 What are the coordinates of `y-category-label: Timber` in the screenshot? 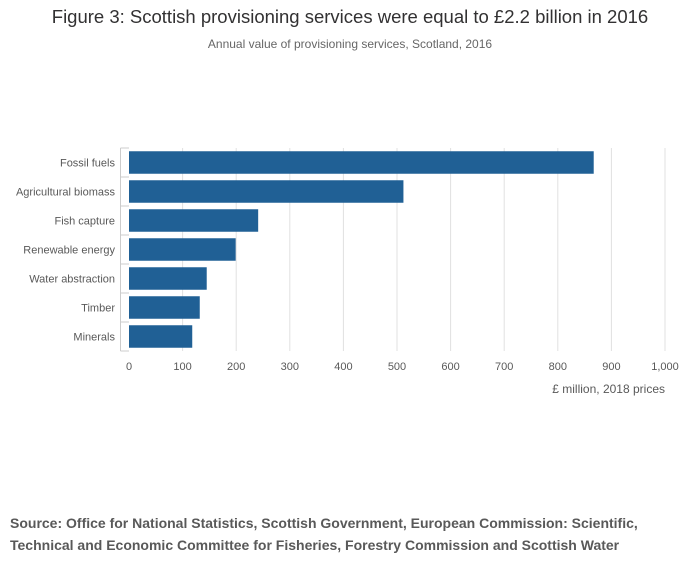 It's located at (98, 309).